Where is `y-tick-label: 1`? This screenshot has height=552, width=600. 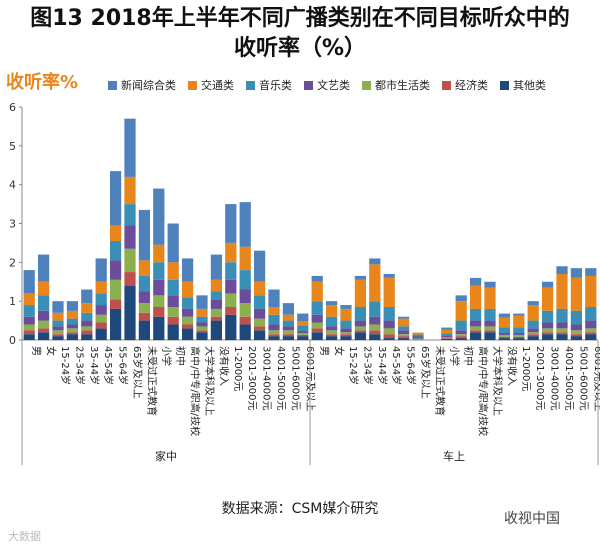 y-tick-label: 1 is located at coordinates (12, 301).